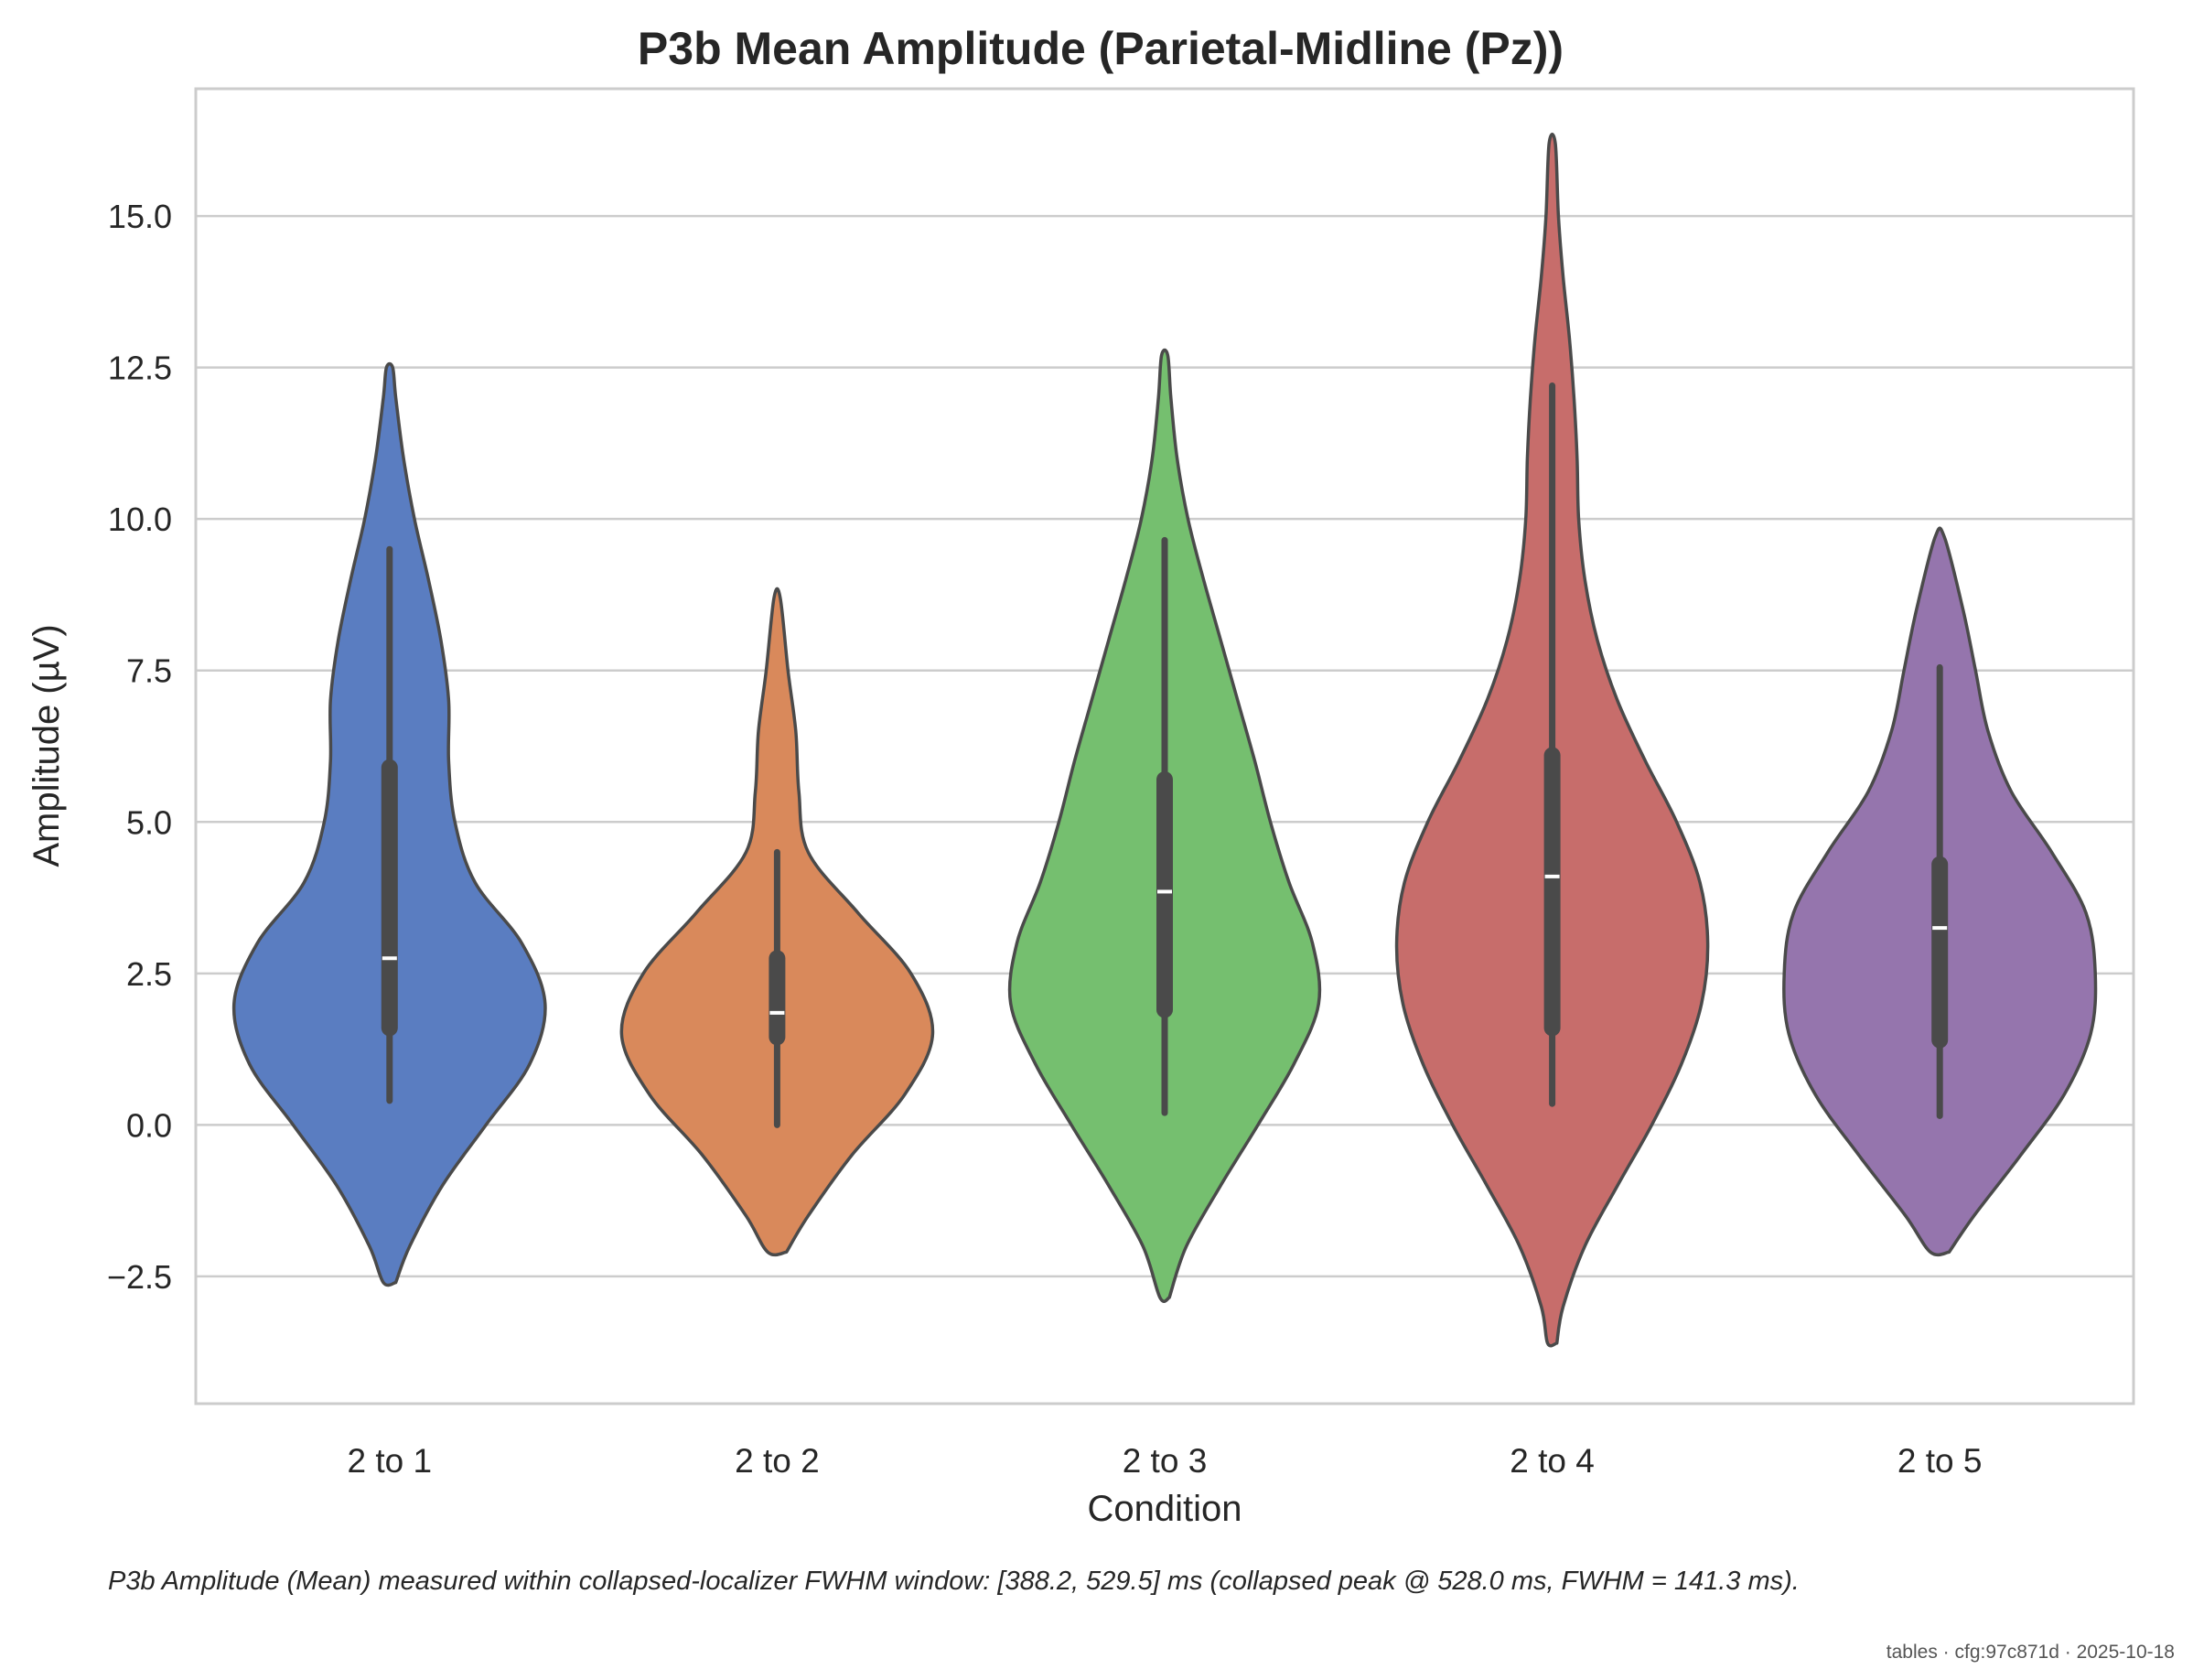  I want to click on y-tick-label: 2.5, so click(149, 974).